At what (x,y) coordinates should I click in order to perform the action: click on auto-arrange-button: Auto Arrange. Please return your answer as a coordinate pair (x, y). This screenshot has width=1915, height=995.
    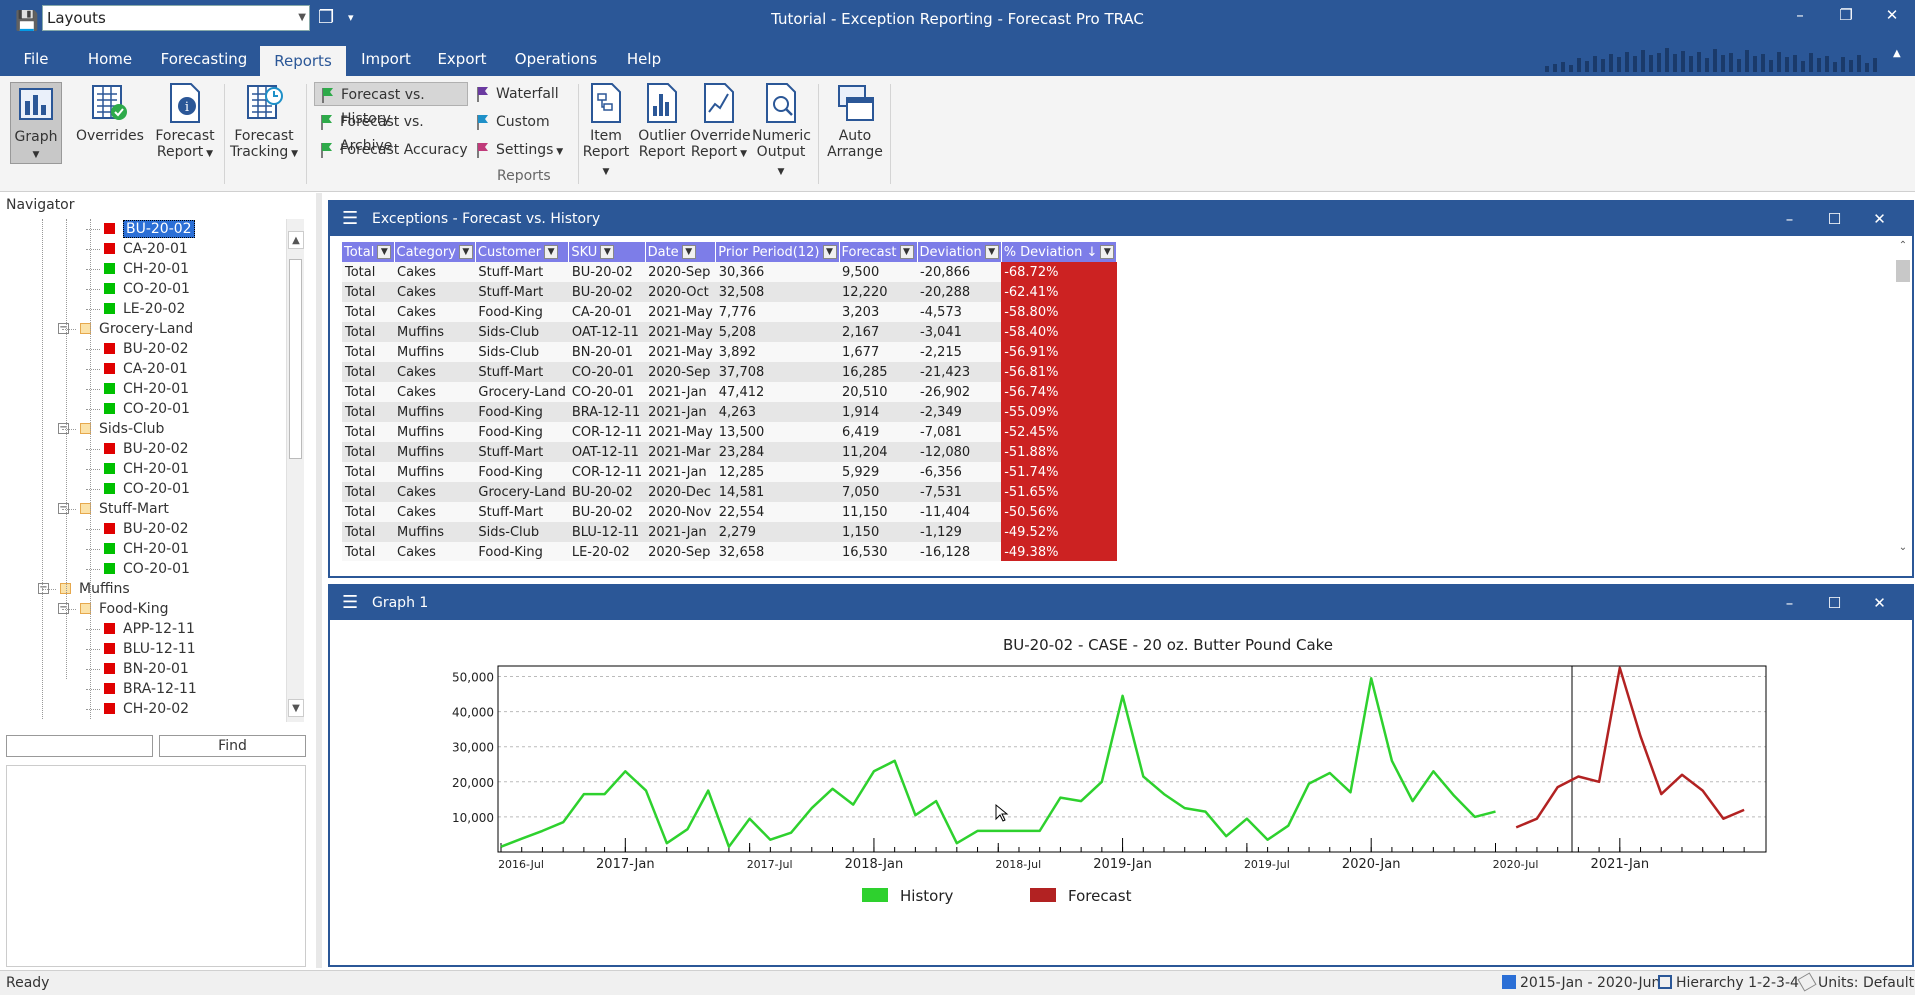
    Looking at the image, I should click on (855, 123).